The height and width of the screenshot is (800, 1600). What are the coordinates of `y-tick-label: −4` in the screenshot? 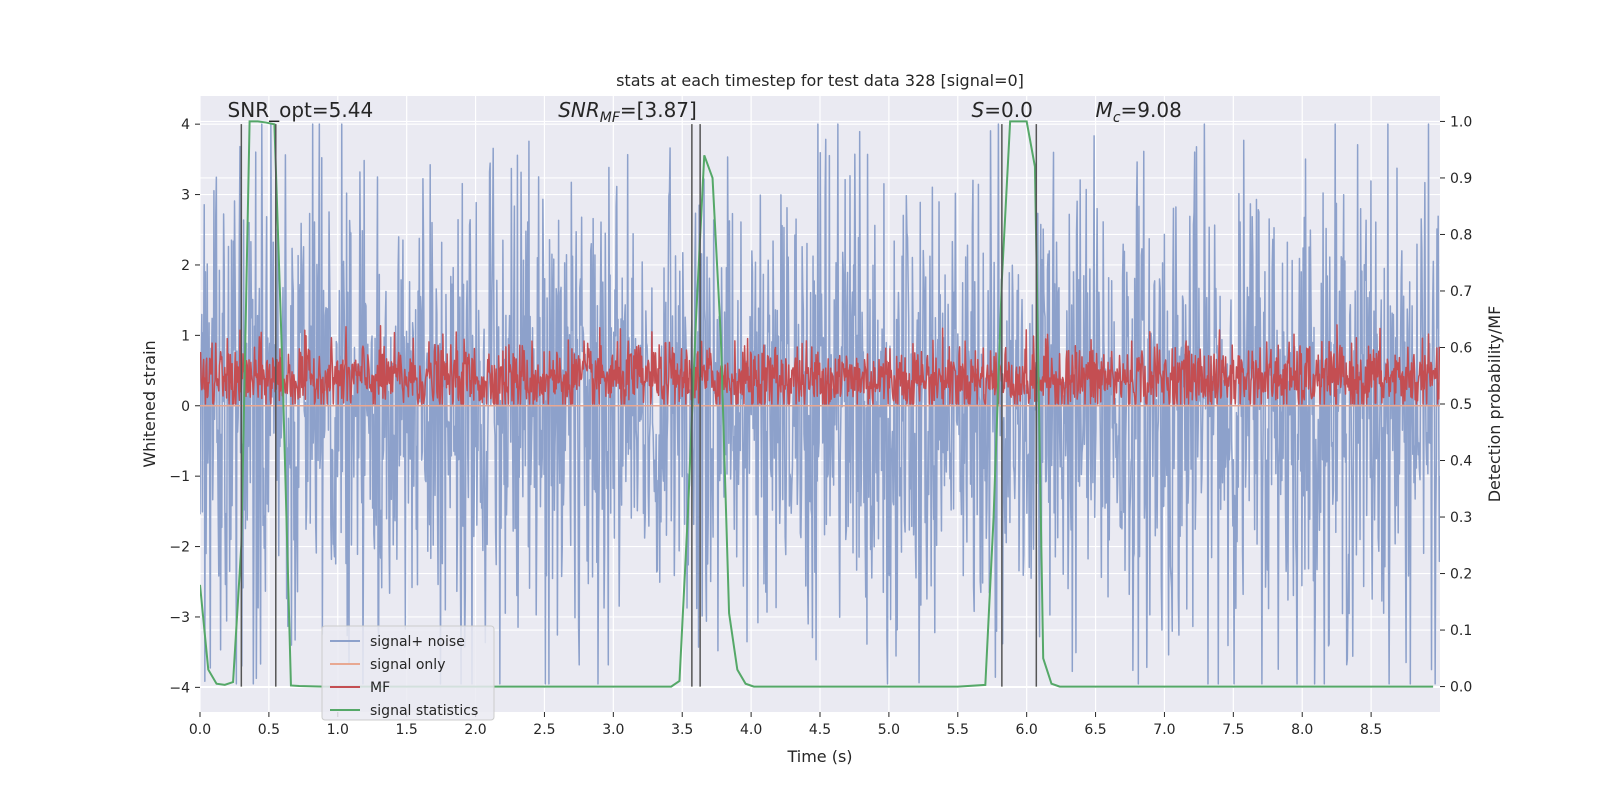 It's located at (179, 688).